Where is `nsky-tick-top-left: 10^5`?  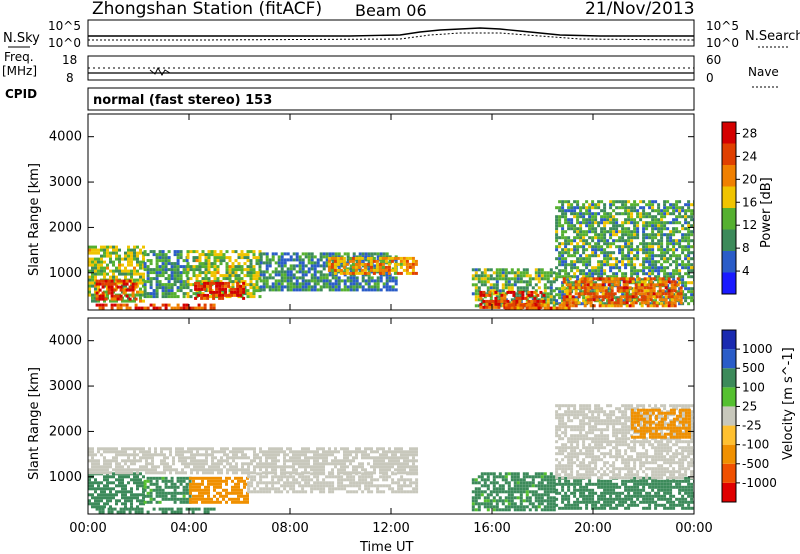
nsky-tick-top-left: 10^5 is located at coordinates (64, 26).